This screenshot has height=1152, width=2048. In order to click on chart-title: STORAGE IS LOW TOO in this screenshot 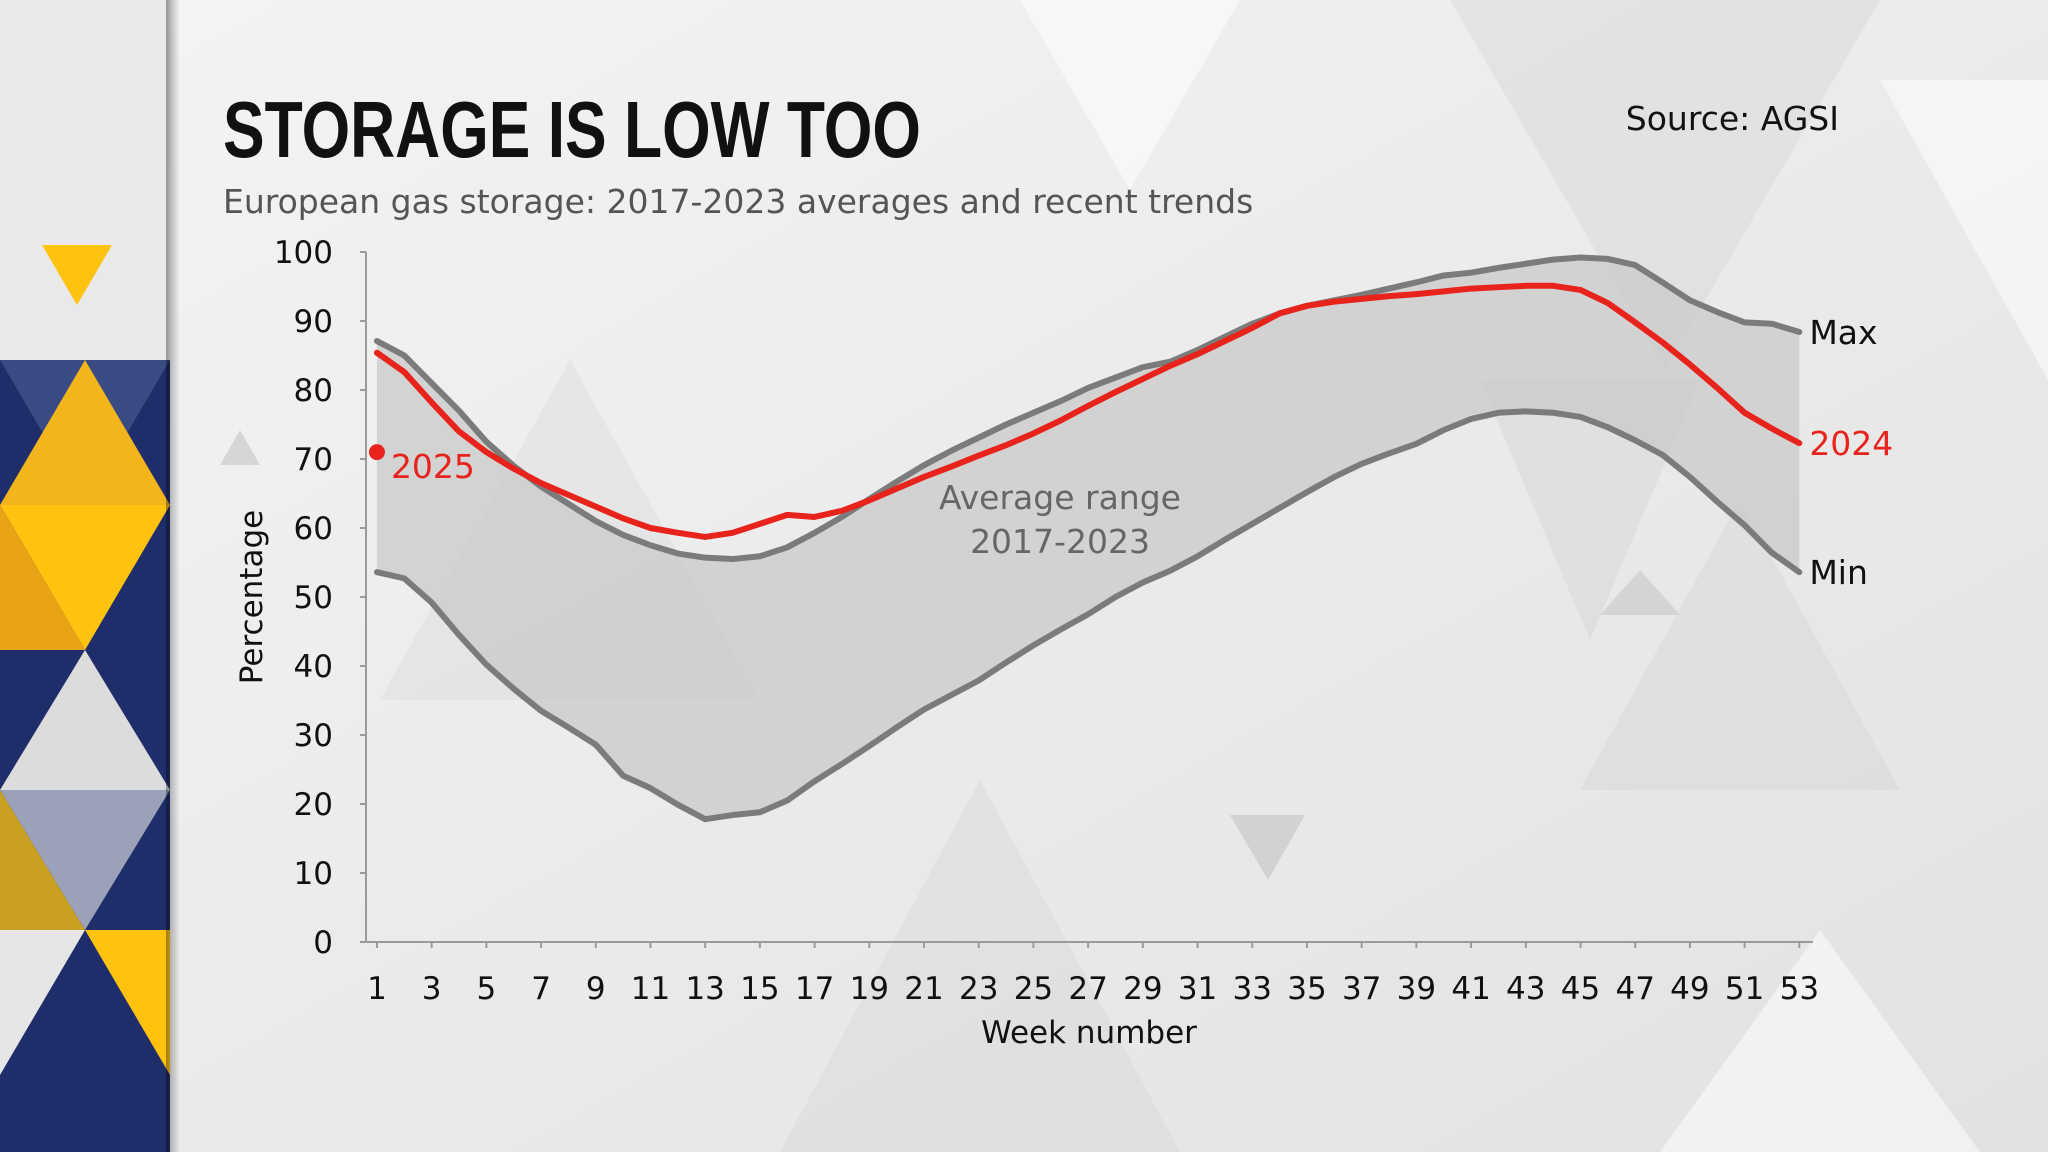, I will do `click(572, 130)`.